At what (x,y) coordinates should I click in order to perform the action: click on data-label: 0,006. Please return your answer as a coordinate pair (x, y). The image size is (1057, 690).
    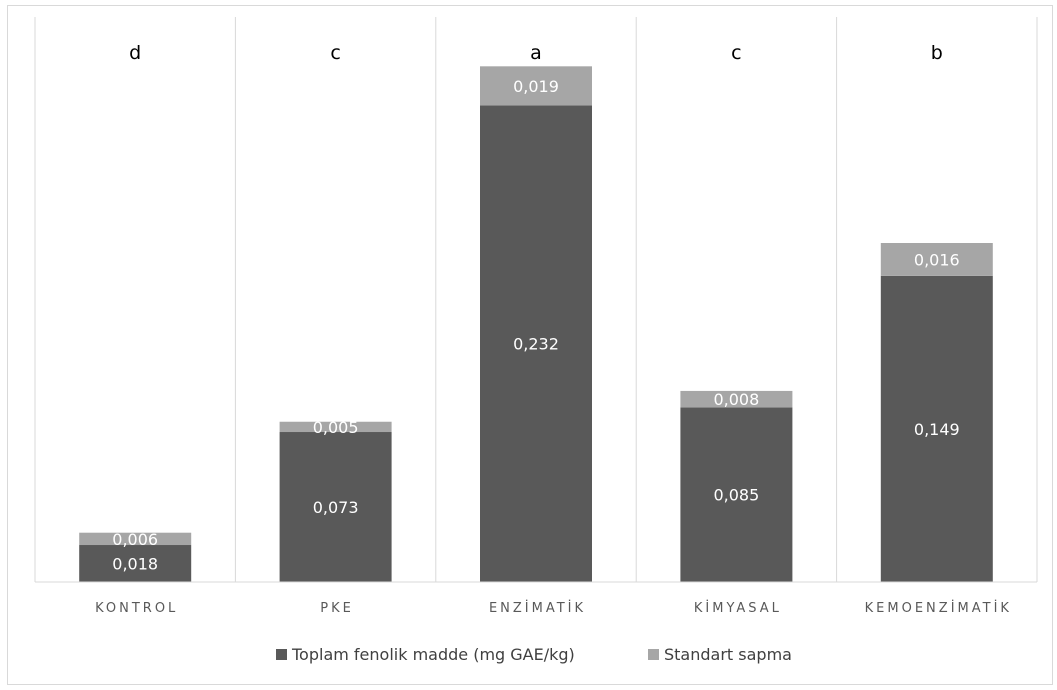
    Looking at the image, I should click on (135, 539).